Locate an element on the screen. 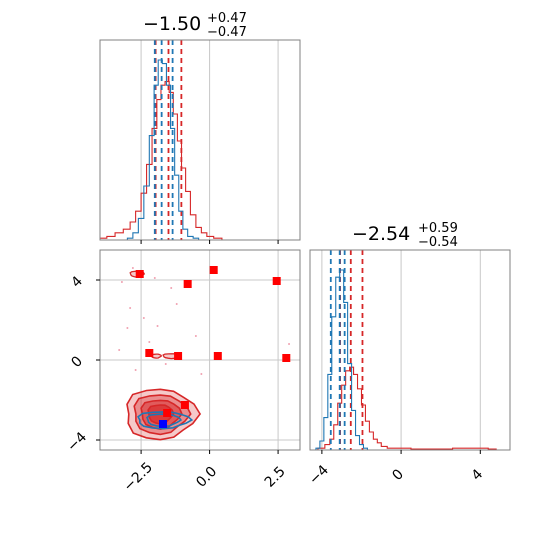 The image size is (550, 550). title-param-1: −1.50 +0.47 −0.47 is located at coordinates (195, 25).